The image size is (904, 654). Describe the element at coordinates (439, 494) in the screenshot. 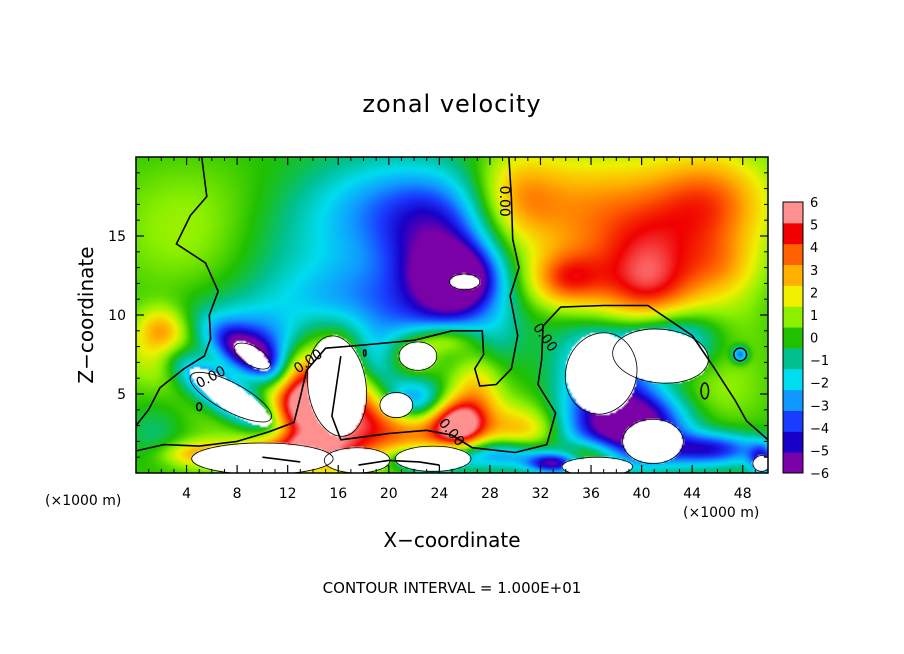

I see `x-tick-label: 24` at that location.